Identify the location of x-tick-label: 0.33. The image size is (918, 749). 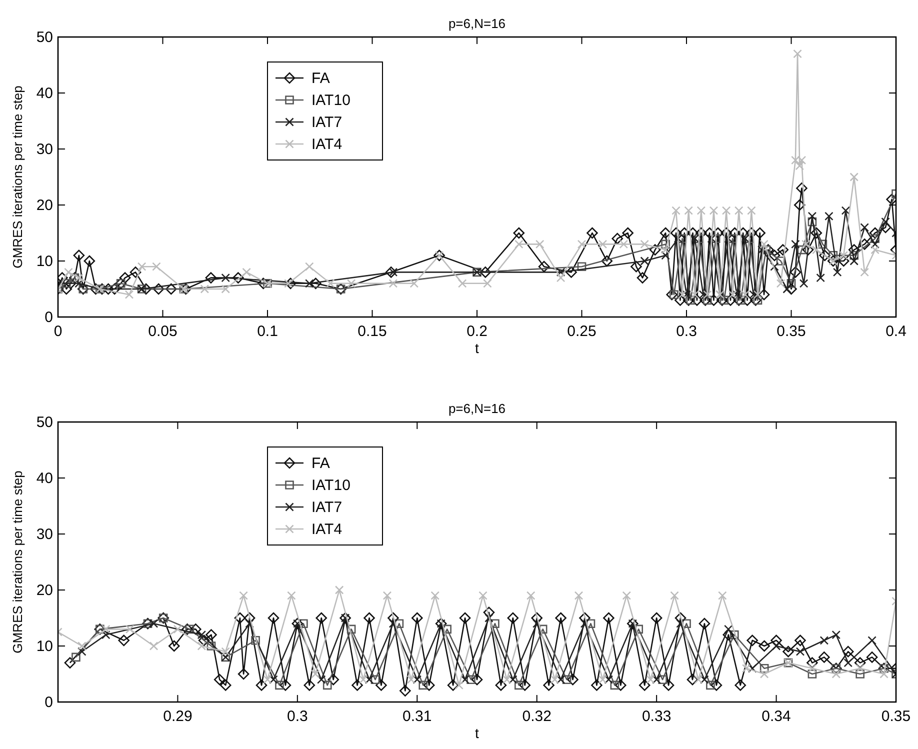
(657, 716).